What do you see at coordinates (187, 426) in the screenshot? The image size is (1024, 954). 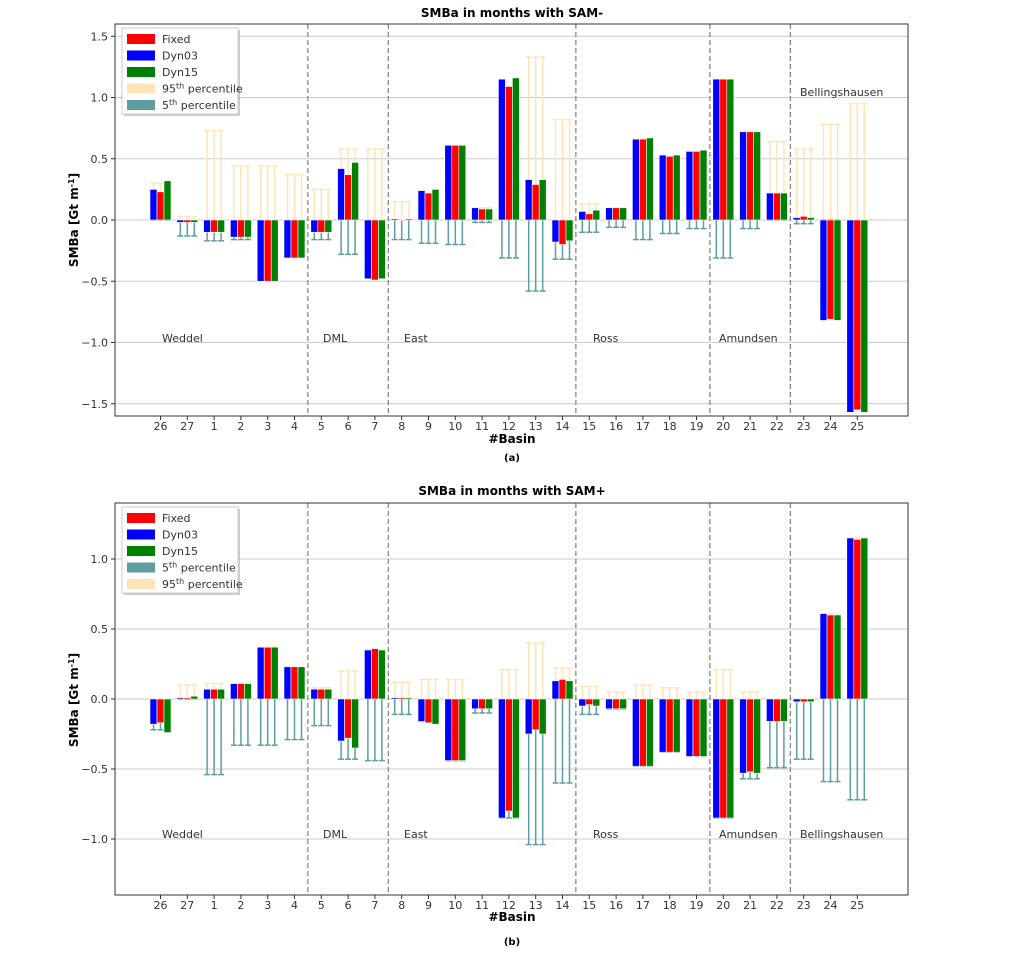 I see `x-tick-label: 27` at bounding box center [187, 426].